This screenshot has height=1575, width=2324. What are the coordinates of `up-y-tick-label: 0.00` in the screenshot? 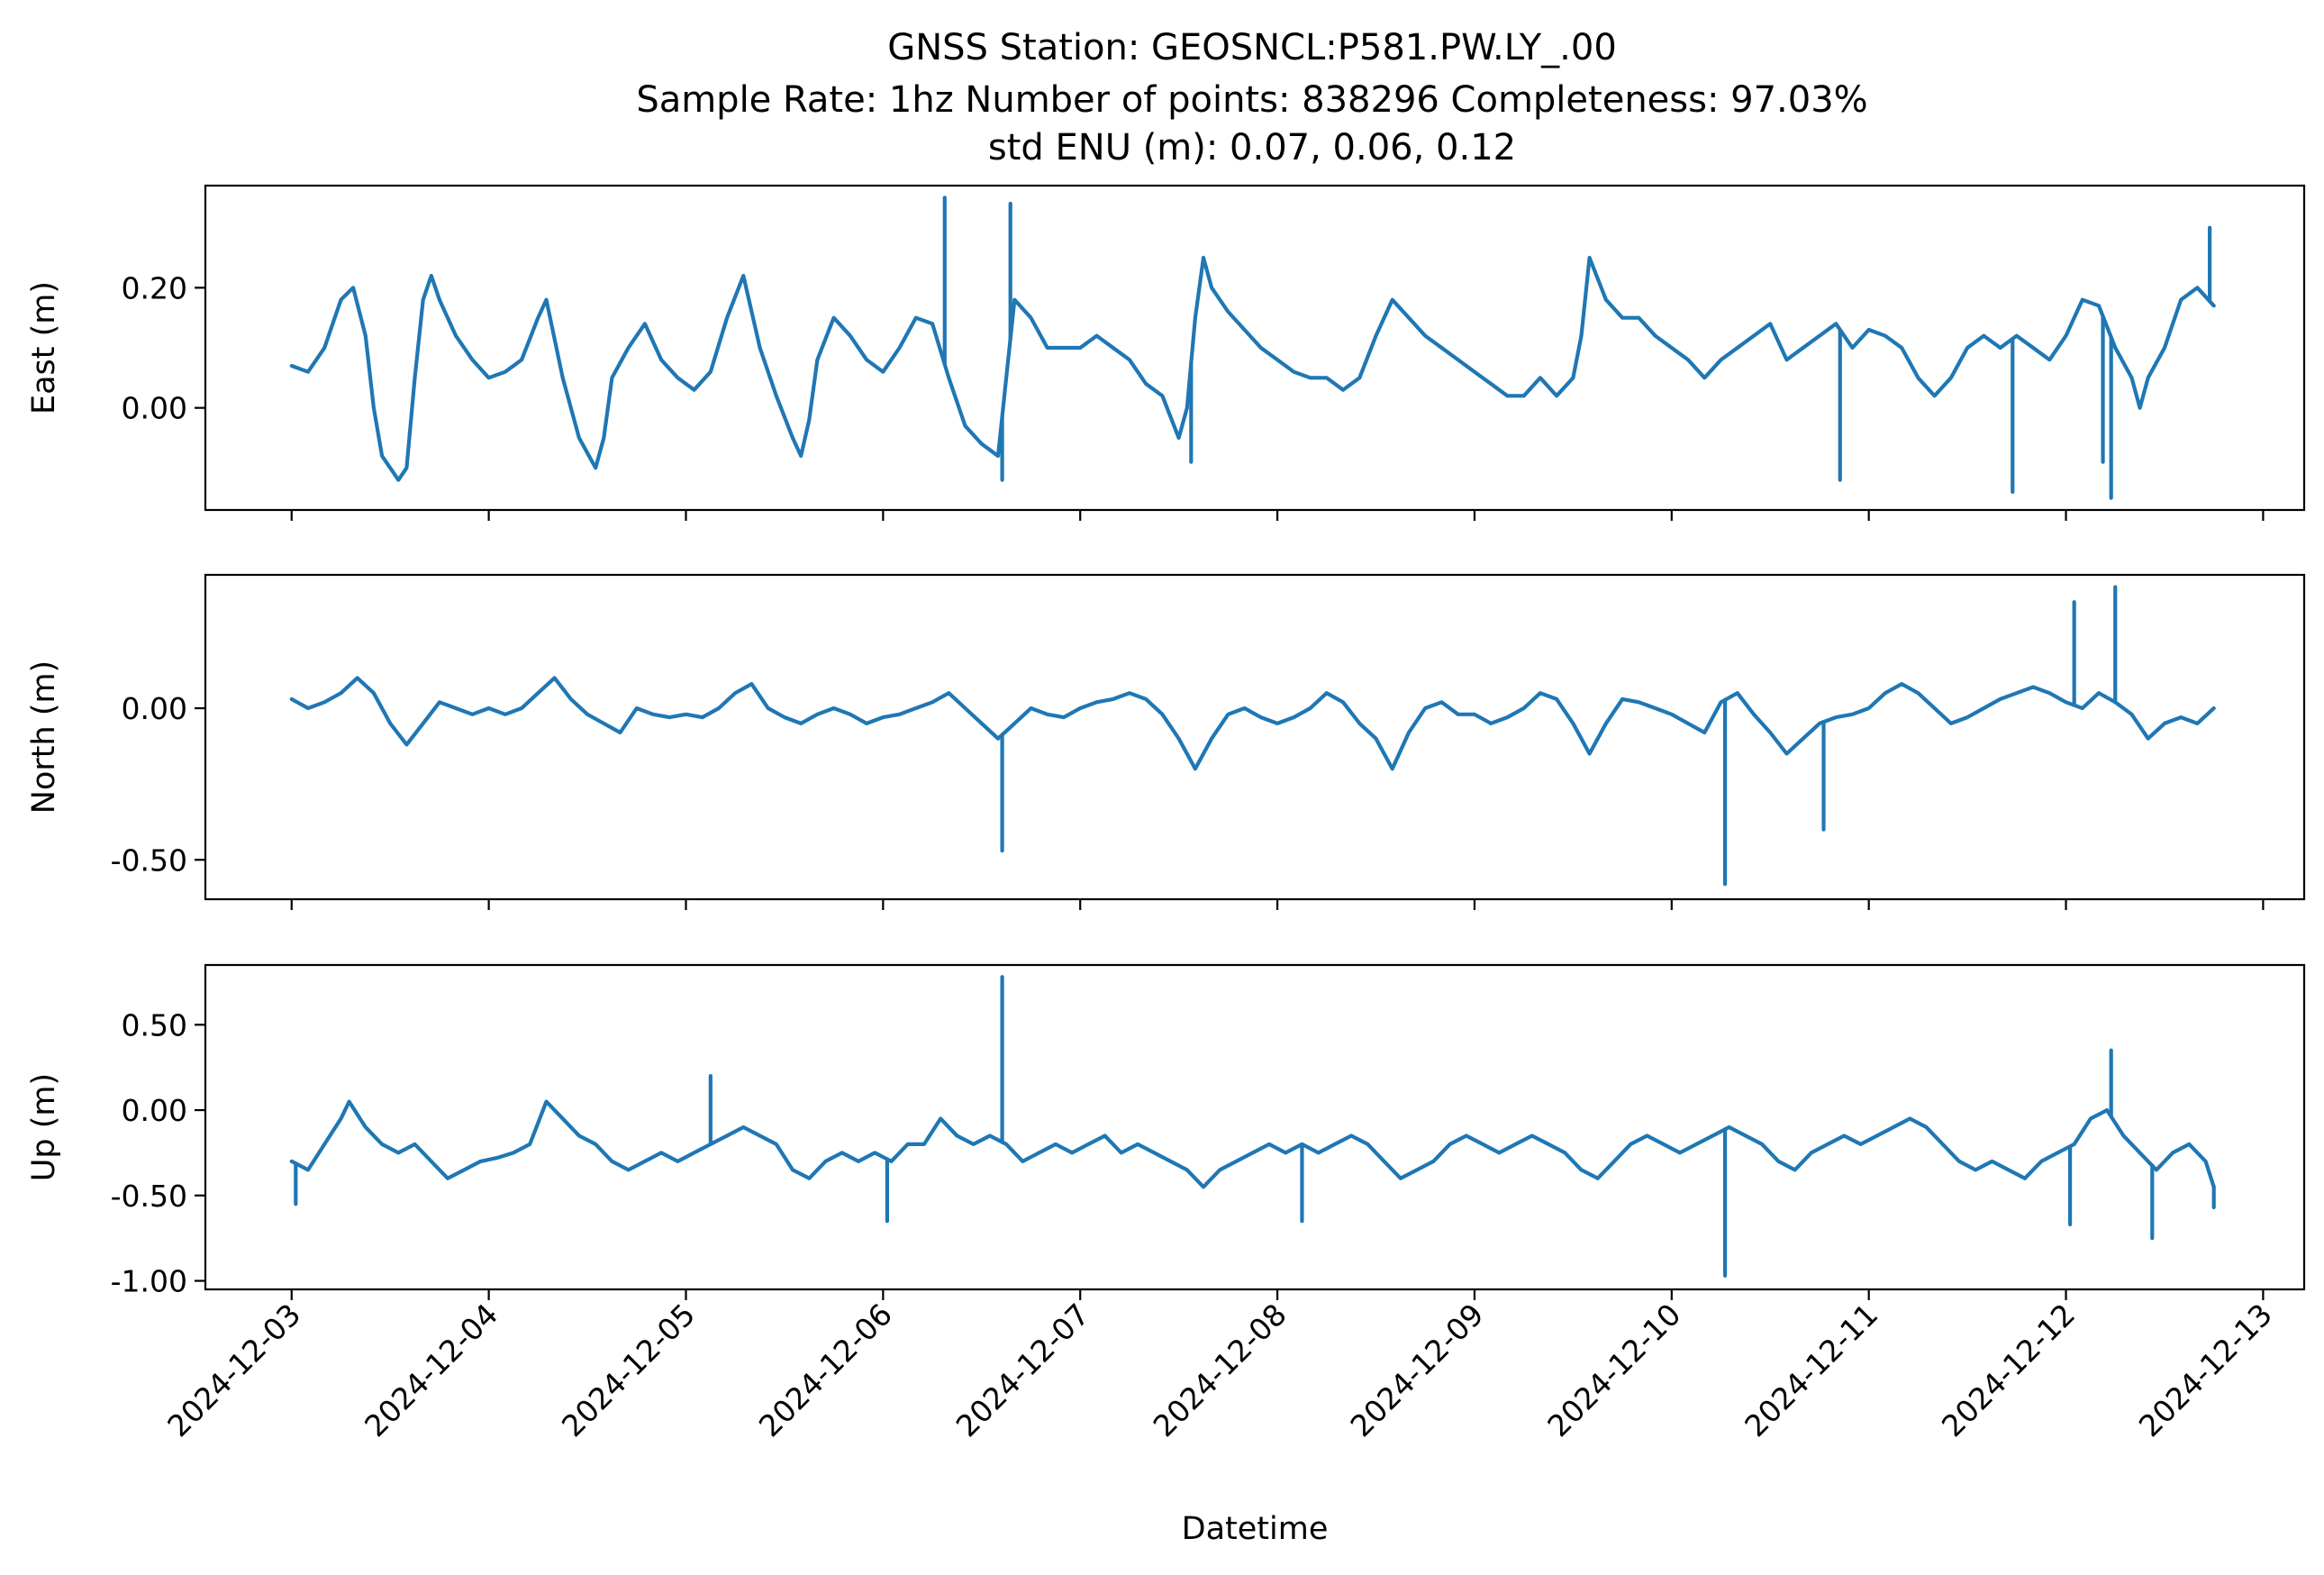 It's located at (155, 1110).